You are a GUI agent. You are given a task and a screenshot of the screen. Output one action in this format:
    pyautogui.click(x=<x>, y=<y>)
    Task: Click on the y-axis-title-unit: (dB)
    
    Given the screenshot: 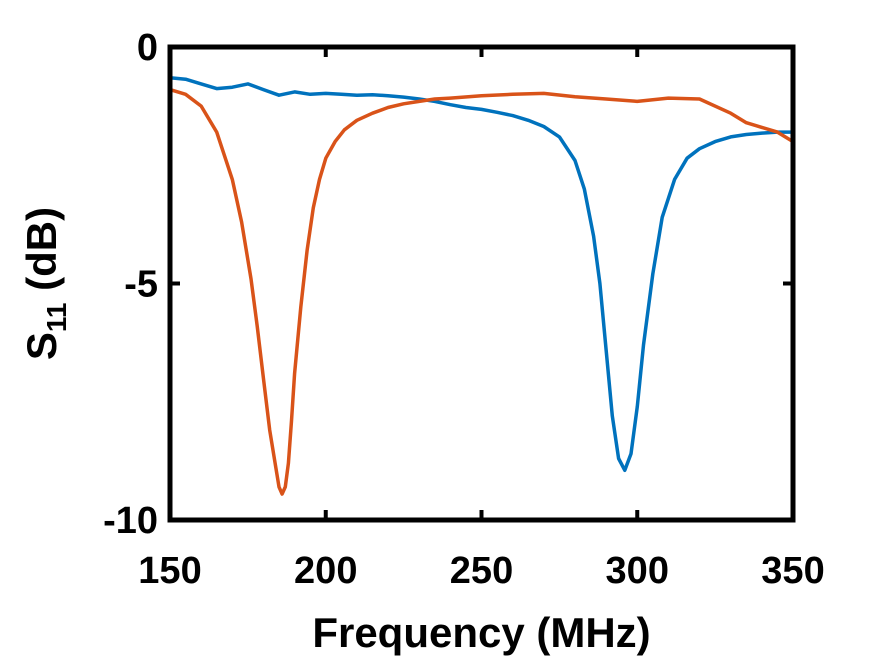 What is the action you would take?
    pyautogui.click(x=41, y=255)
    